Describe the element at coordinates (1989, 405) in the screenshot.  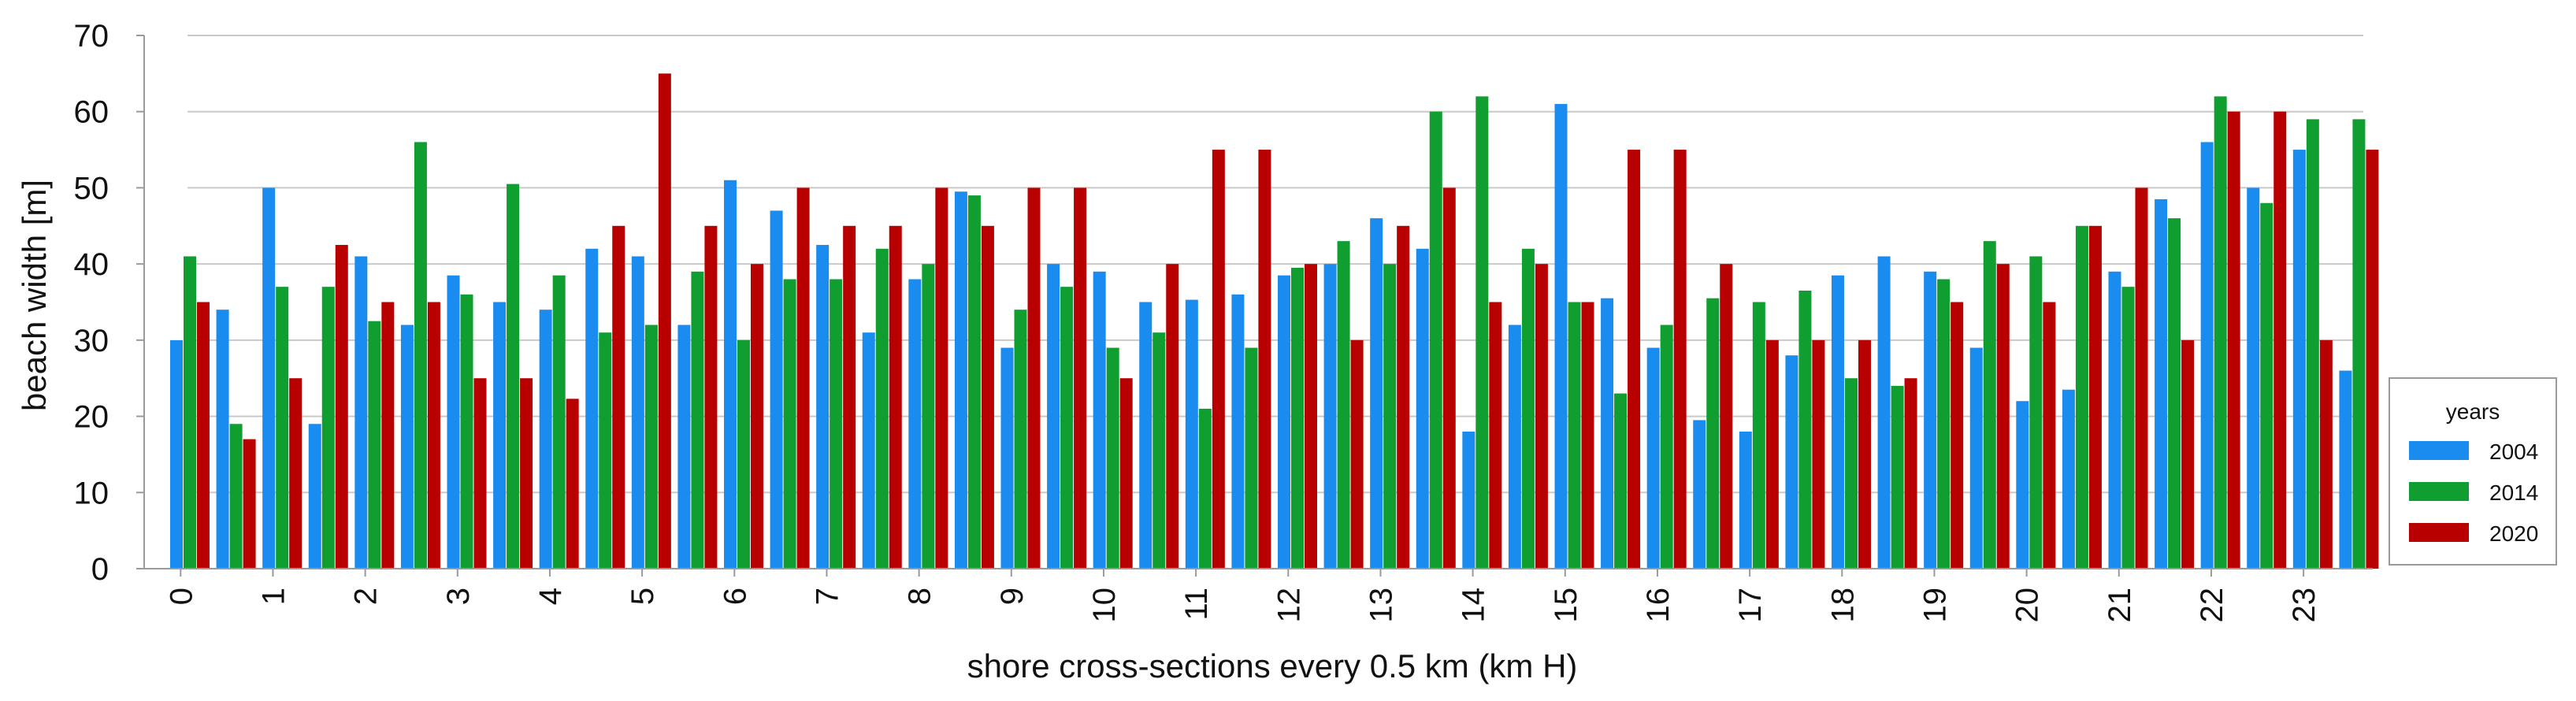
I see `bar-2014-19.5` at that location.